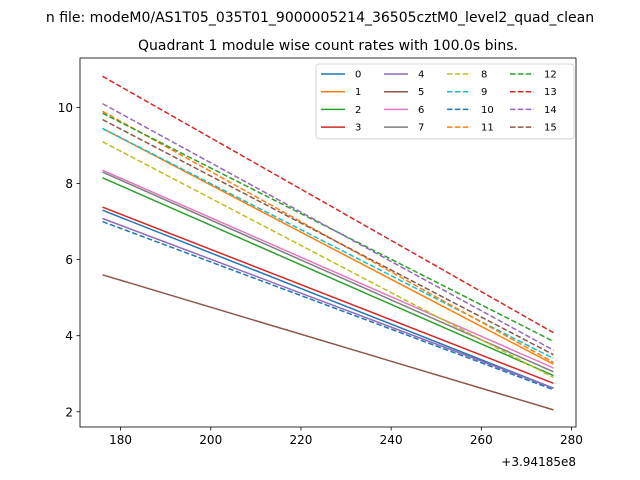 This screenshot has height=480, width=640. What do you see at coordinates (421, 75) in the screenshot?
I see `legend-label-4: 4` at bounding box center [421, 75].